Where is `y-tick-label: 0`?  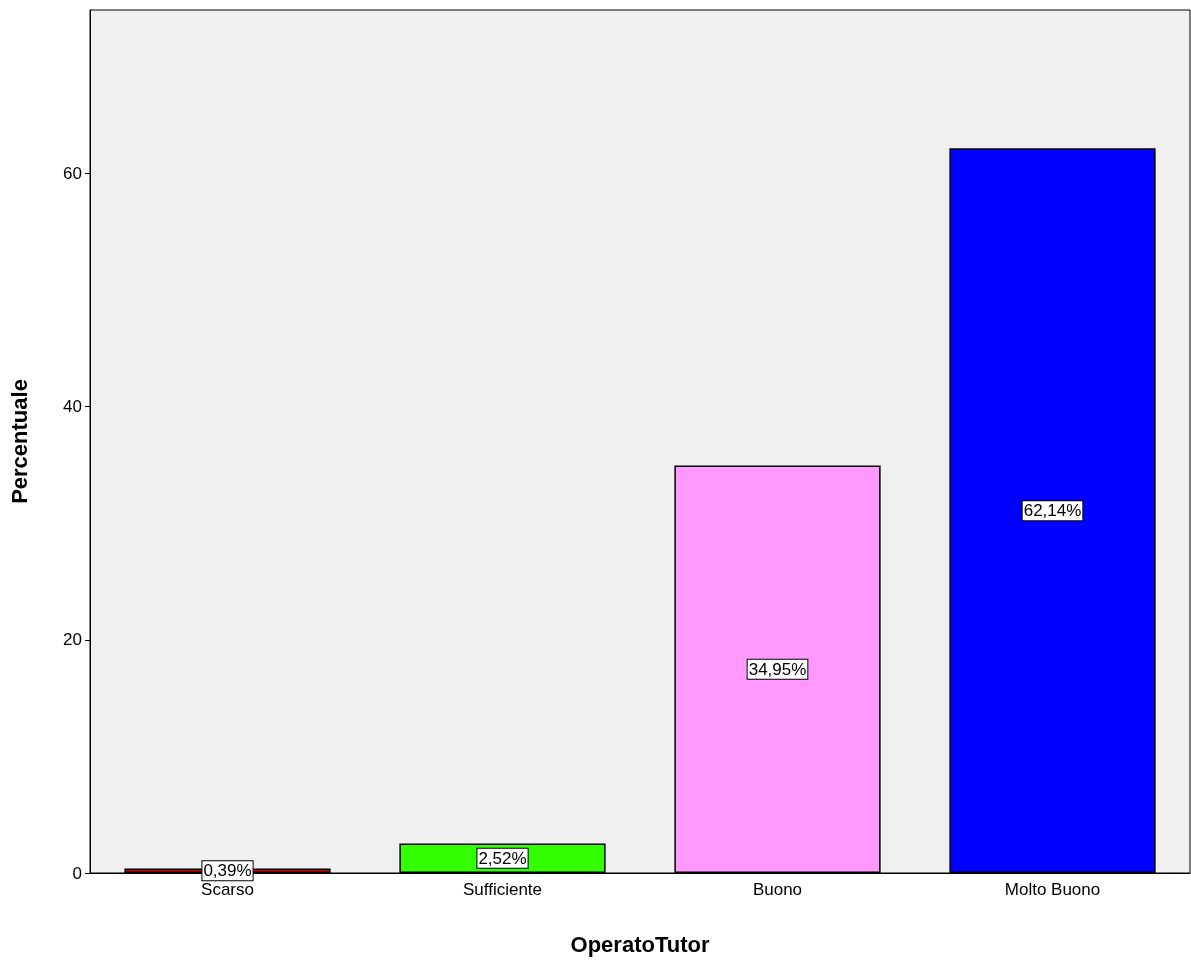 y-tick-label: 0 is located at coordinates (77, 873).